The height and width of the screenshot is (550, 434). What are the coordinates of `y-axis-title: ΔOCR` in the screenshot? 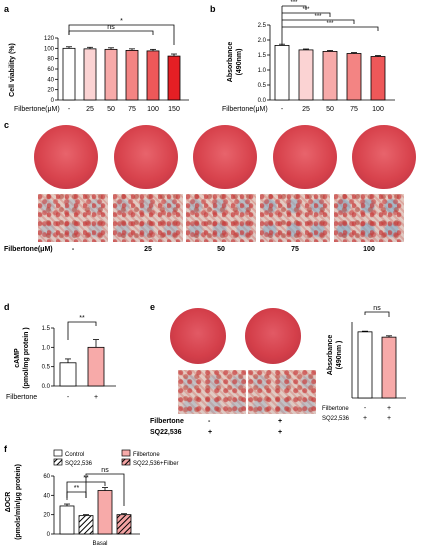 It's located at (8, 502).